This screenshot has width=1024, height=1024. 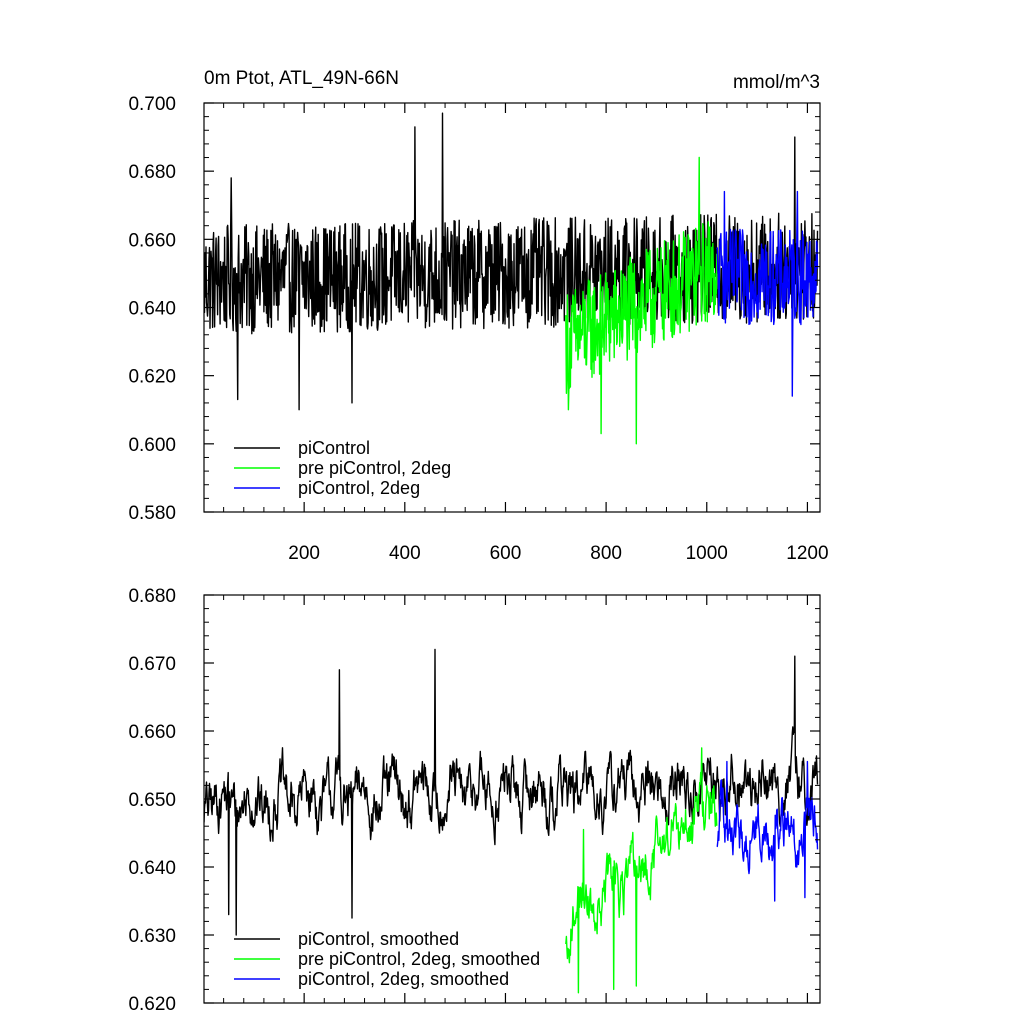 What do you see at coordinates (606, 553) in the screenshot?
I see `x-tick-label: 800` at bounding box center [606, 553].